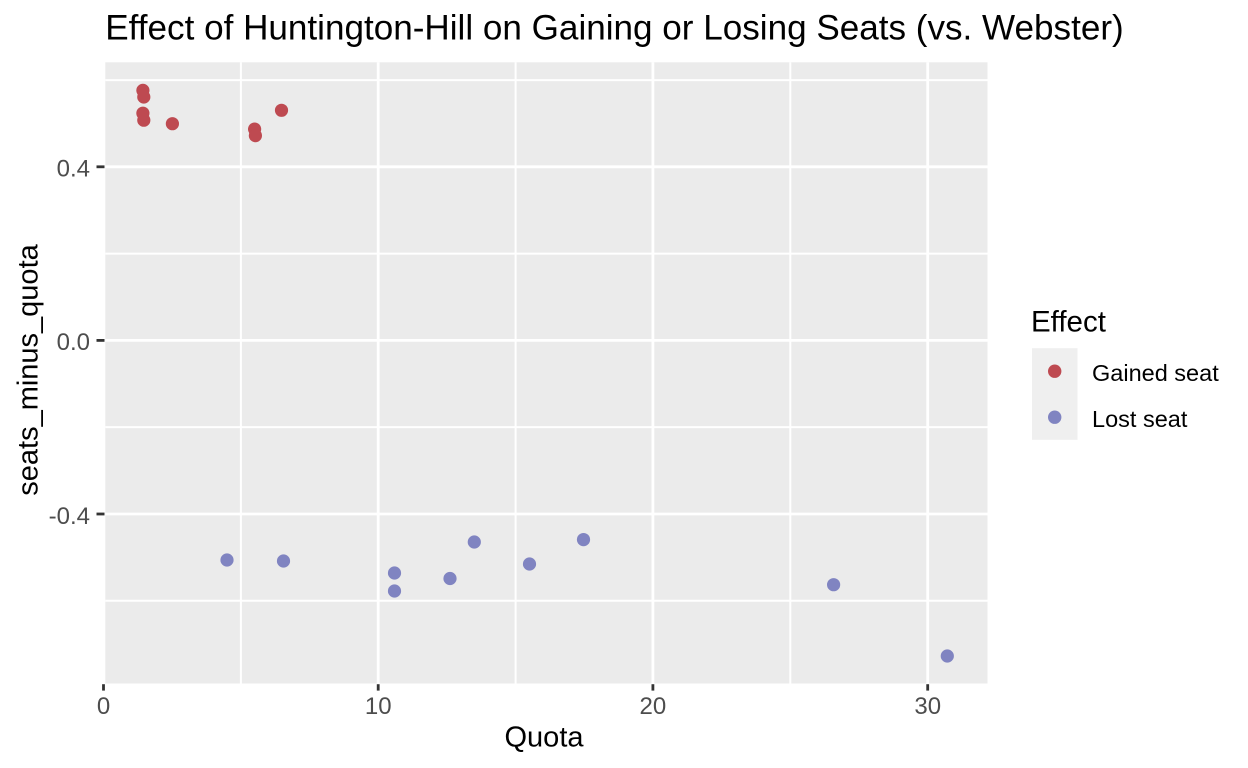  I want to click on svg-text: Lost seat, so click(1140, 419).